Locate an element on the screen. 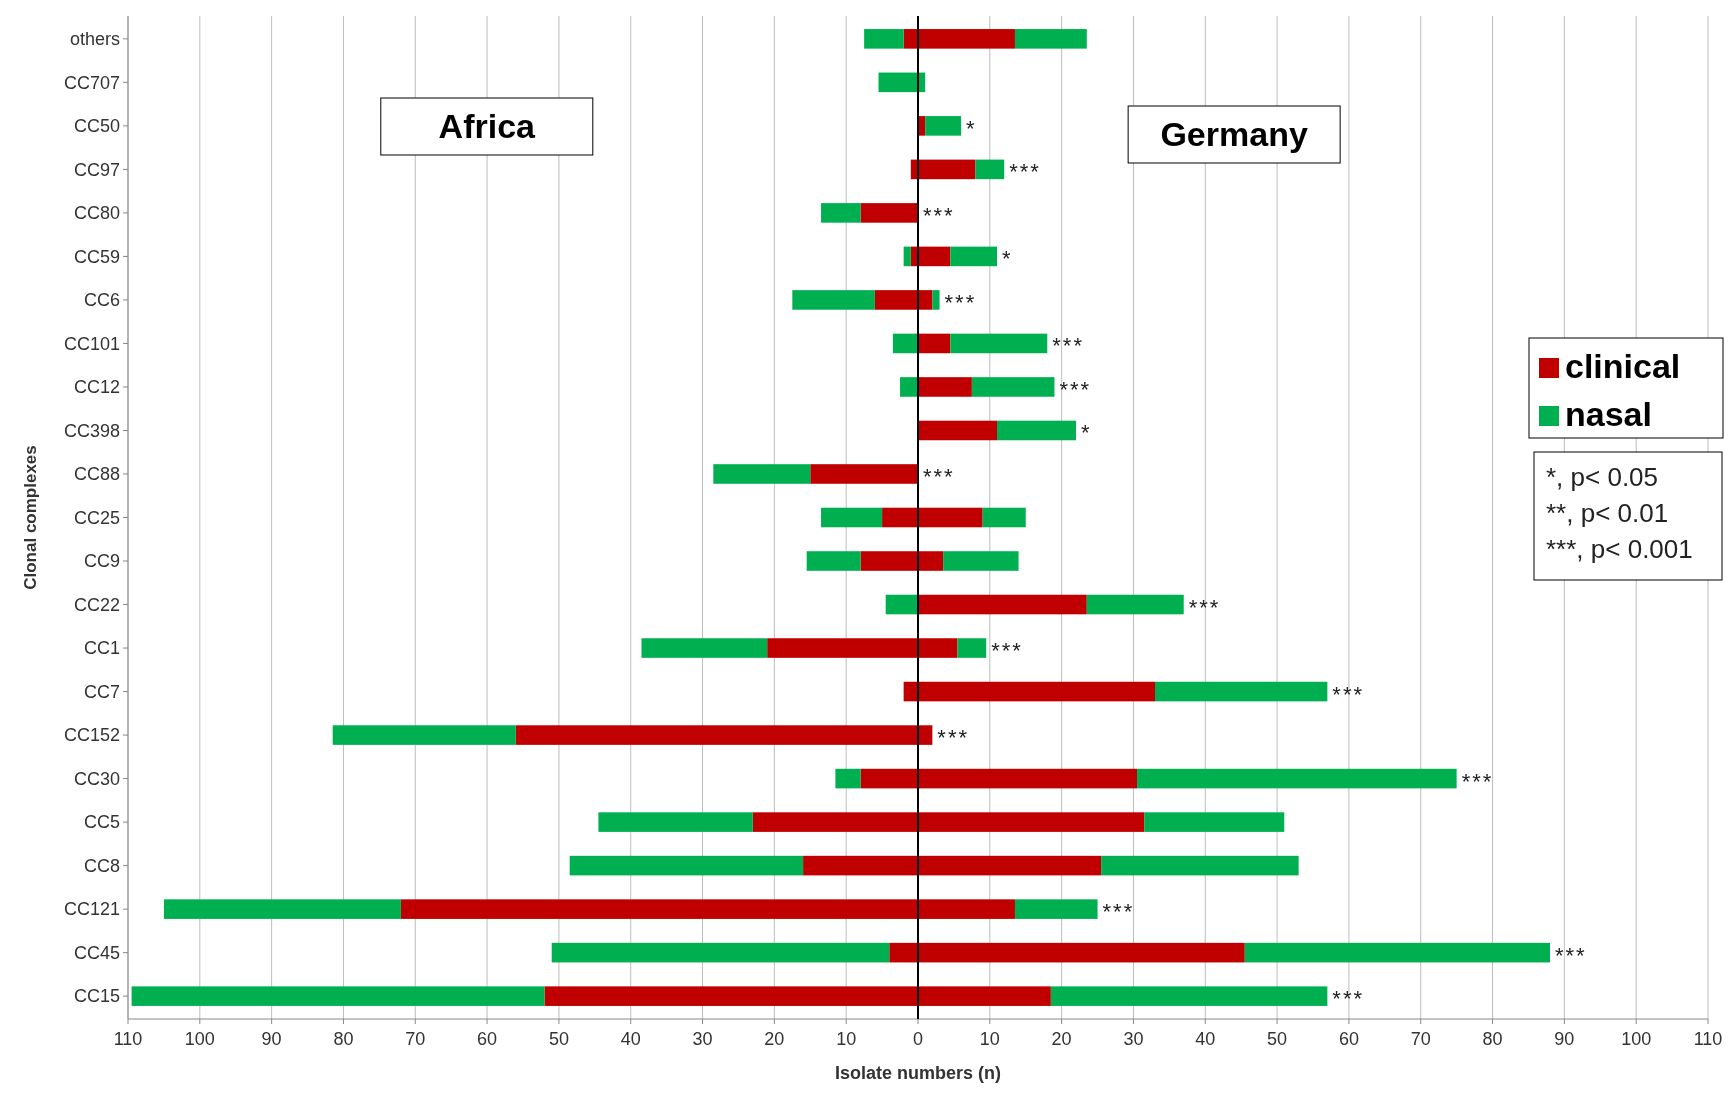 The height and width of the screenshot is (1097, 1733). legend-label: clinical is located at coordinates (1623, 366).